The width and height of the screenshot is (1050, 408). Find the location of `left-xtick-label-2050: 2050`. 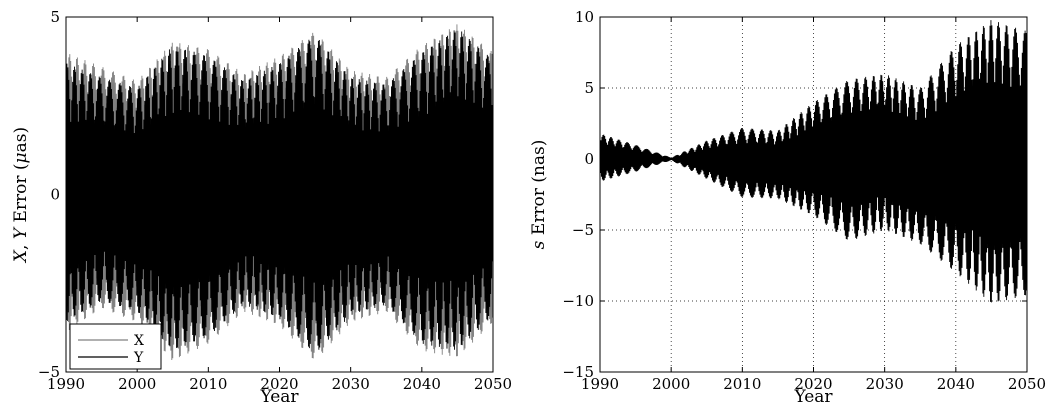

left-xtick-label-2050: 2050 is located at coordinates (493, 384).